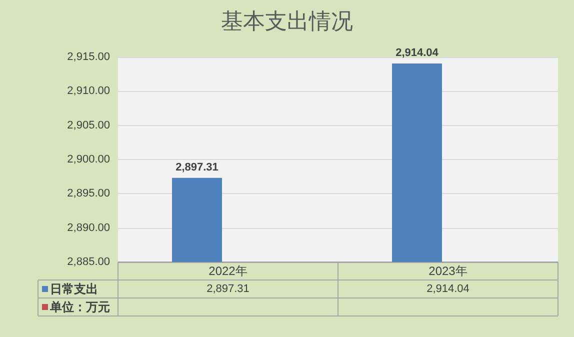  Describe the element at coordinates (88, 262) in the screenshot. I see `y-tick-label: 2,885.00` at that location.